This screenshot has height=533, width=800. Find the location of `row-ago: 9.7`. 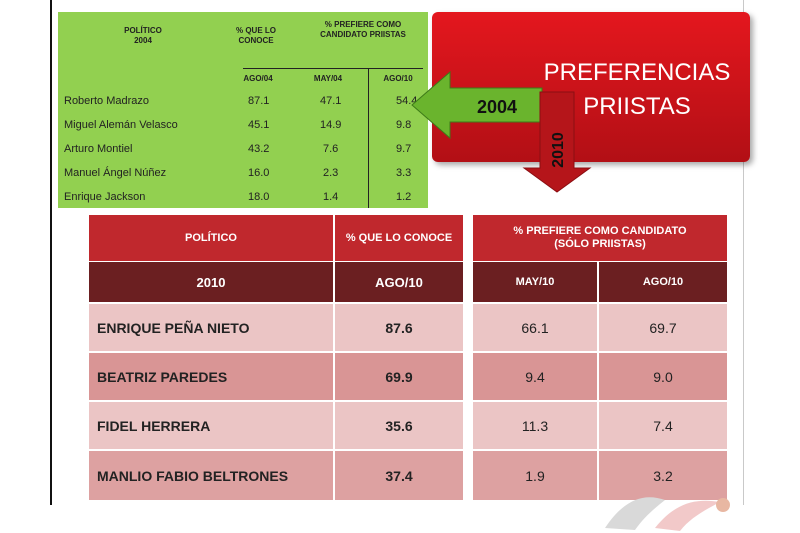

row-ago: 9.7 is located at coordinates (404, 149).